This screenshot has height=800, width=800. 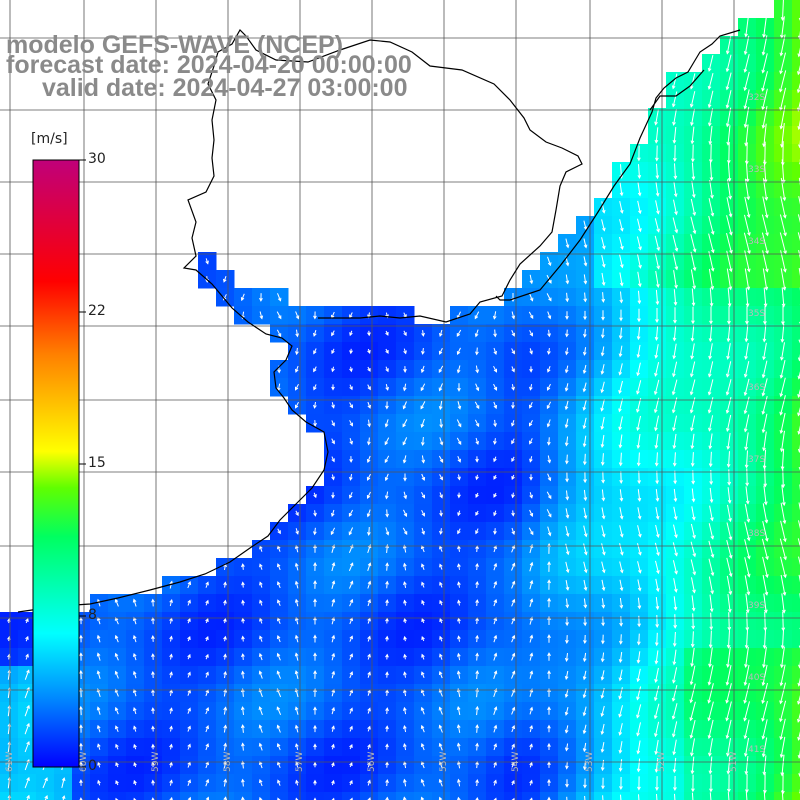 What do you see at coordinates (97, 463) in the screenshot?
I see `legend-tick-label: 15` at bounding box center [97, 463].